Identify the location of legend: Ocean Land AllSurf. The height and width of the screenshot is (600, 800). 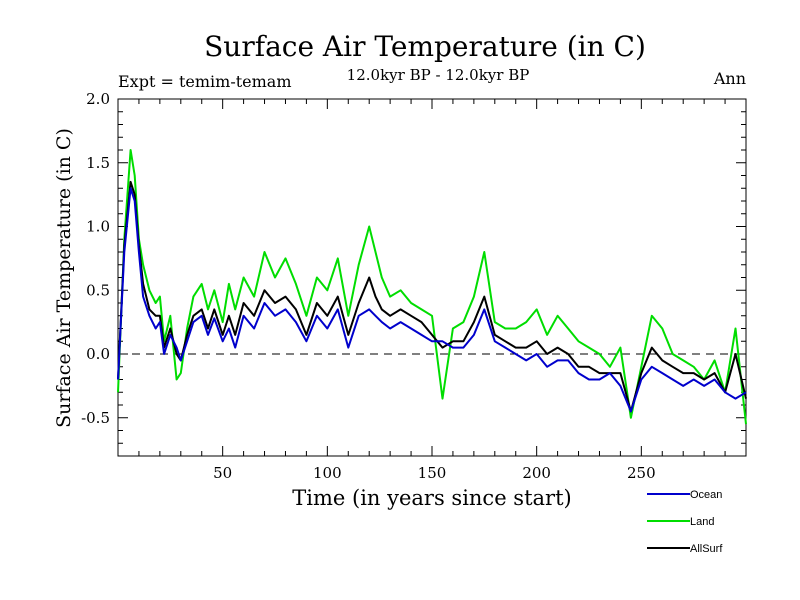
(685, 522).